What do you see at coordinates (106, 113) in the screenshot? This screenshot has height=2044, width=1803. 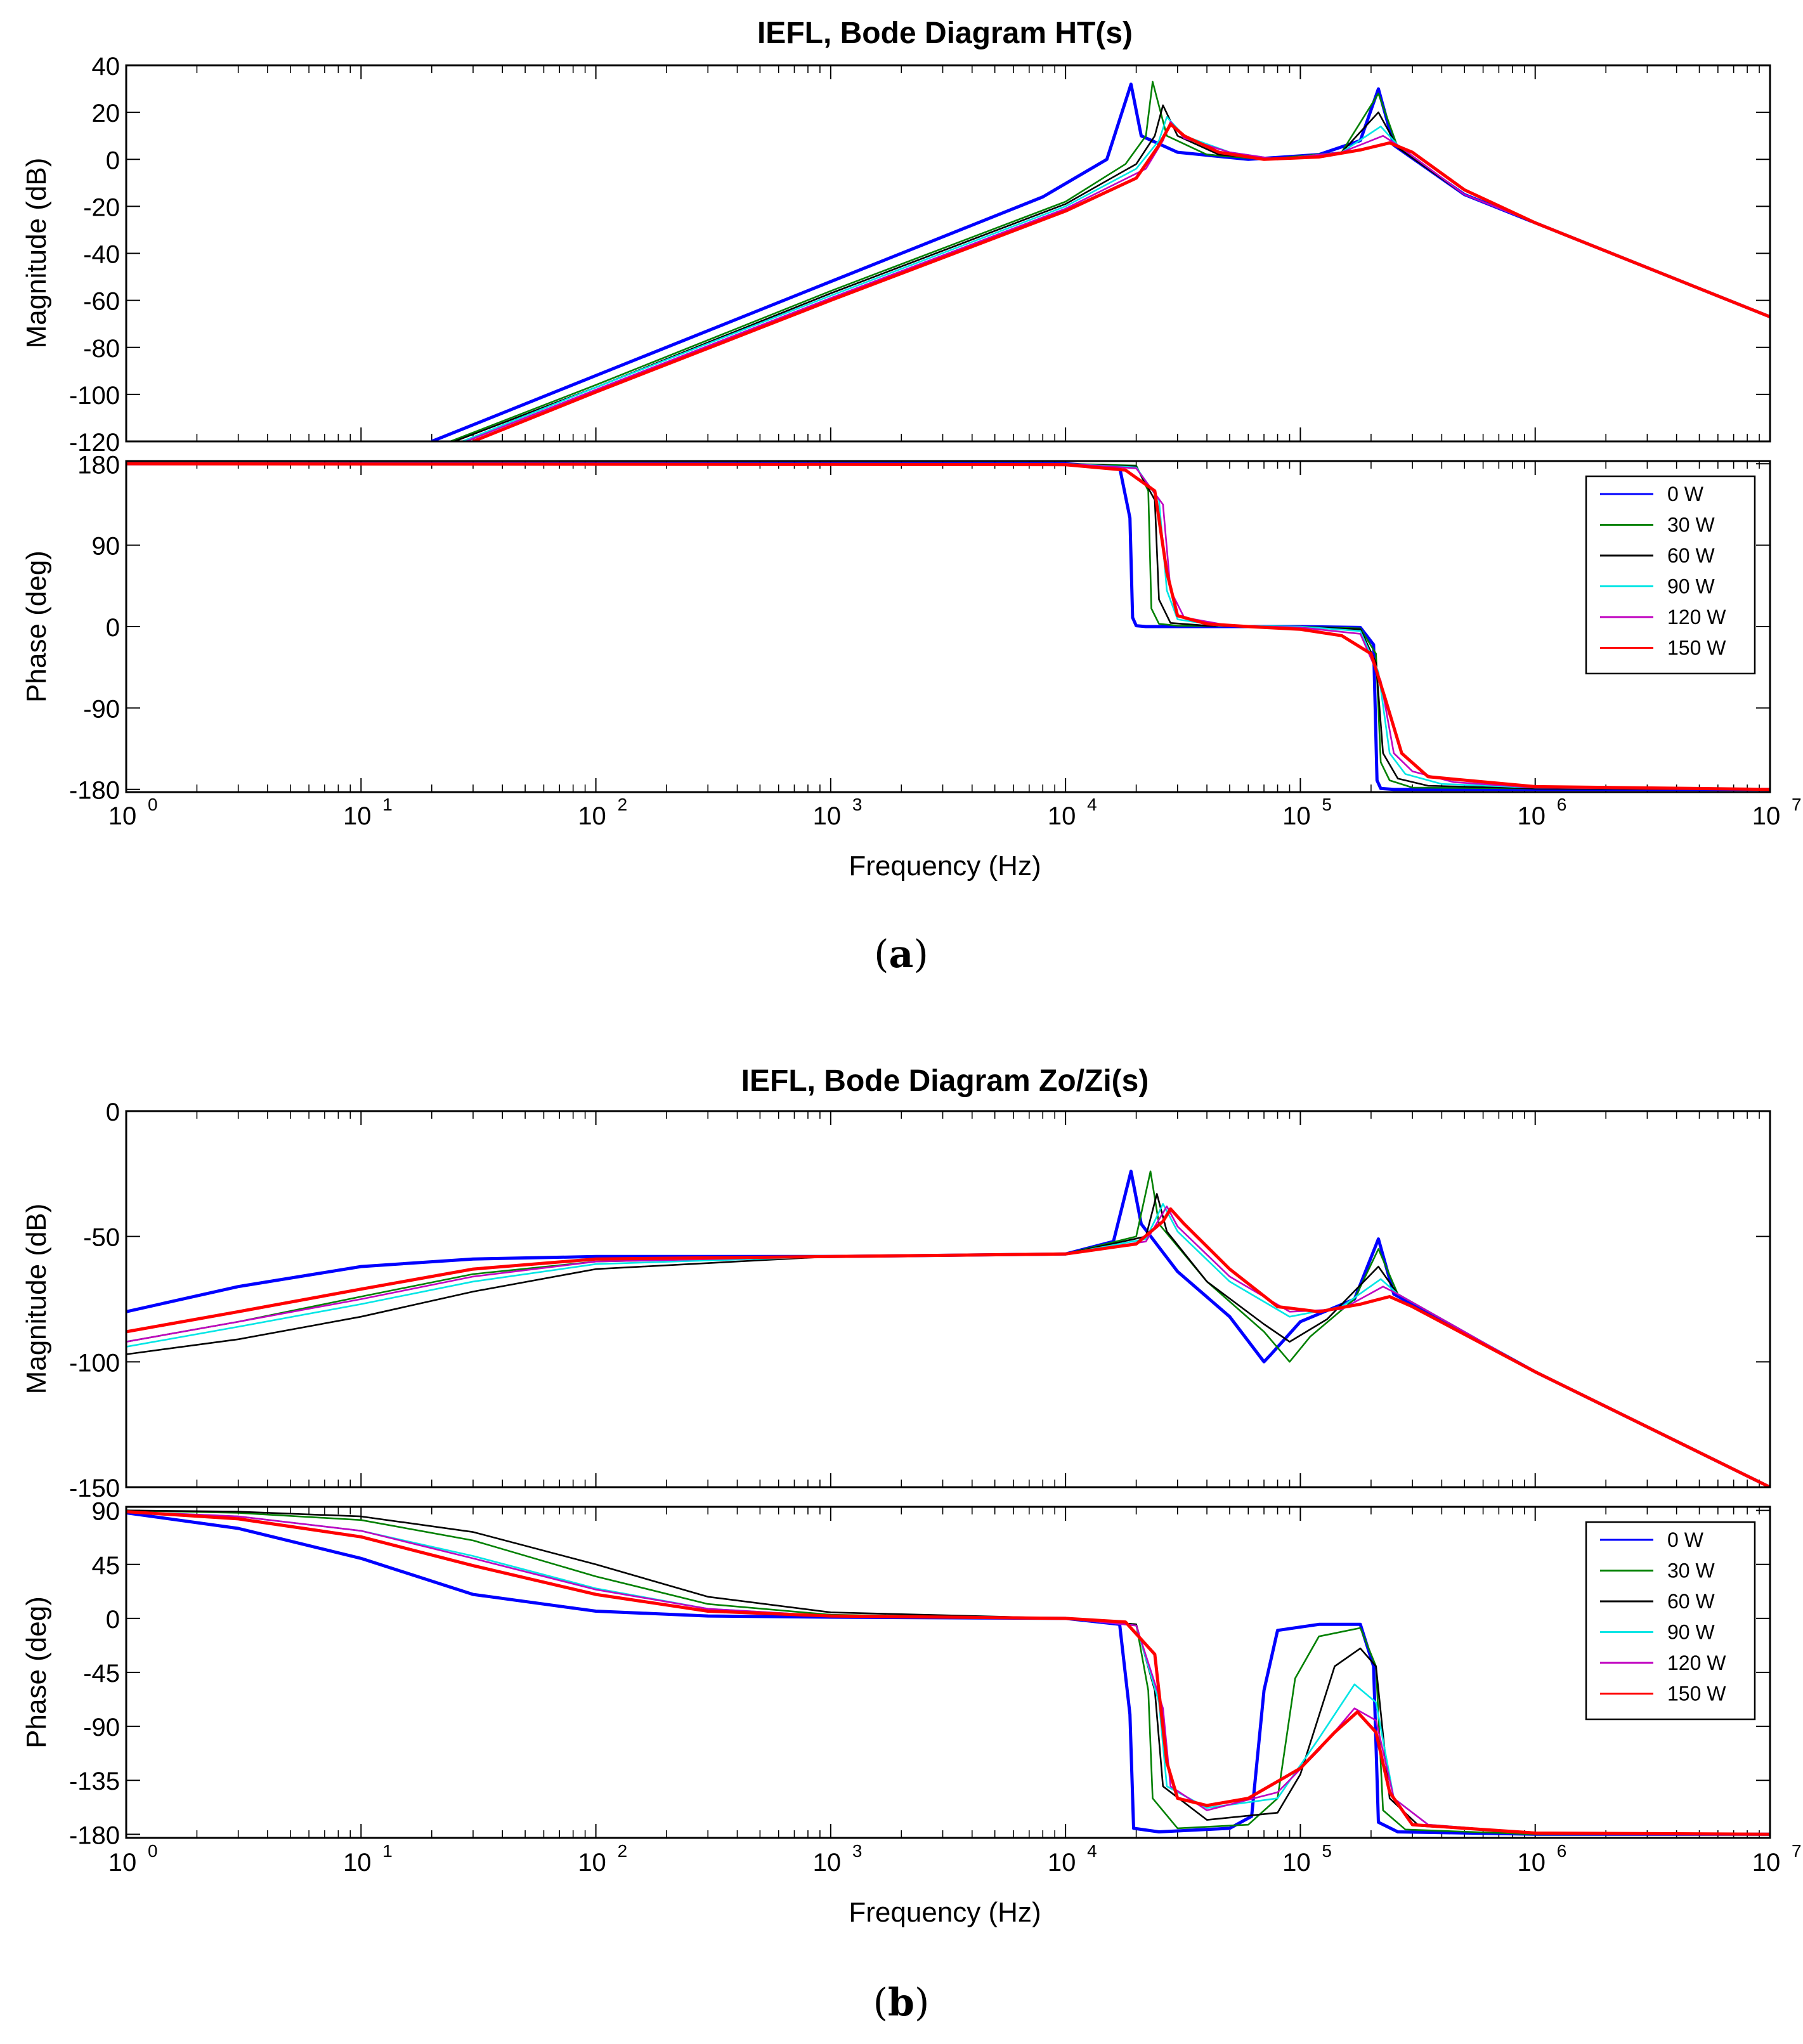 I see `y-tick-label: 20` at bounding box center [106, 113].